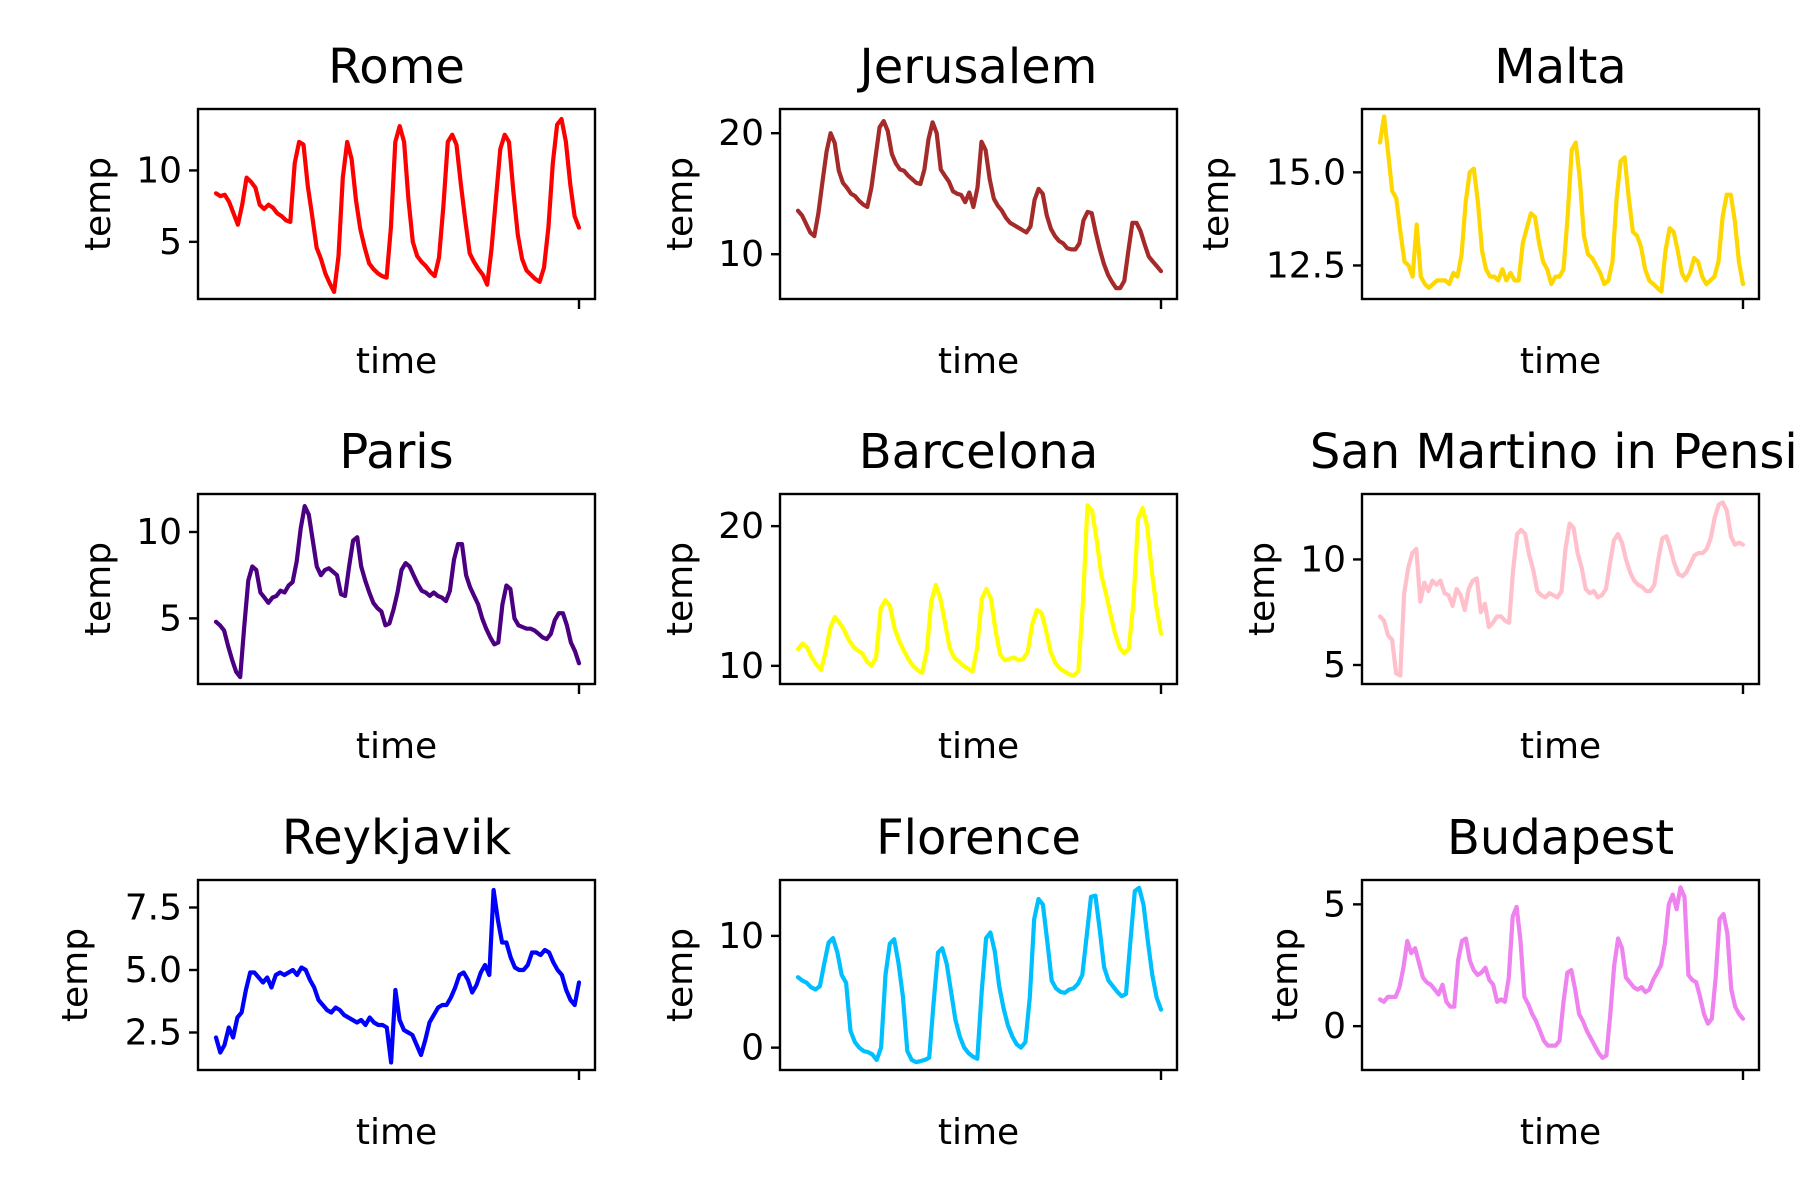 The width and height of the screenshot is (1800, 1200). I want to click on panel-reykjavik: Reykjavik 2.5 5.0 7.5 time temp, so click(326, 981).